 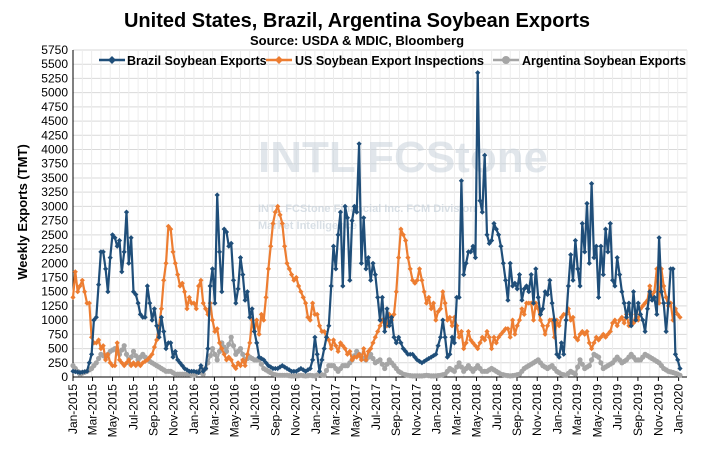 I want to click on x-tick-label: May-2017, so click(x=356, y=411).